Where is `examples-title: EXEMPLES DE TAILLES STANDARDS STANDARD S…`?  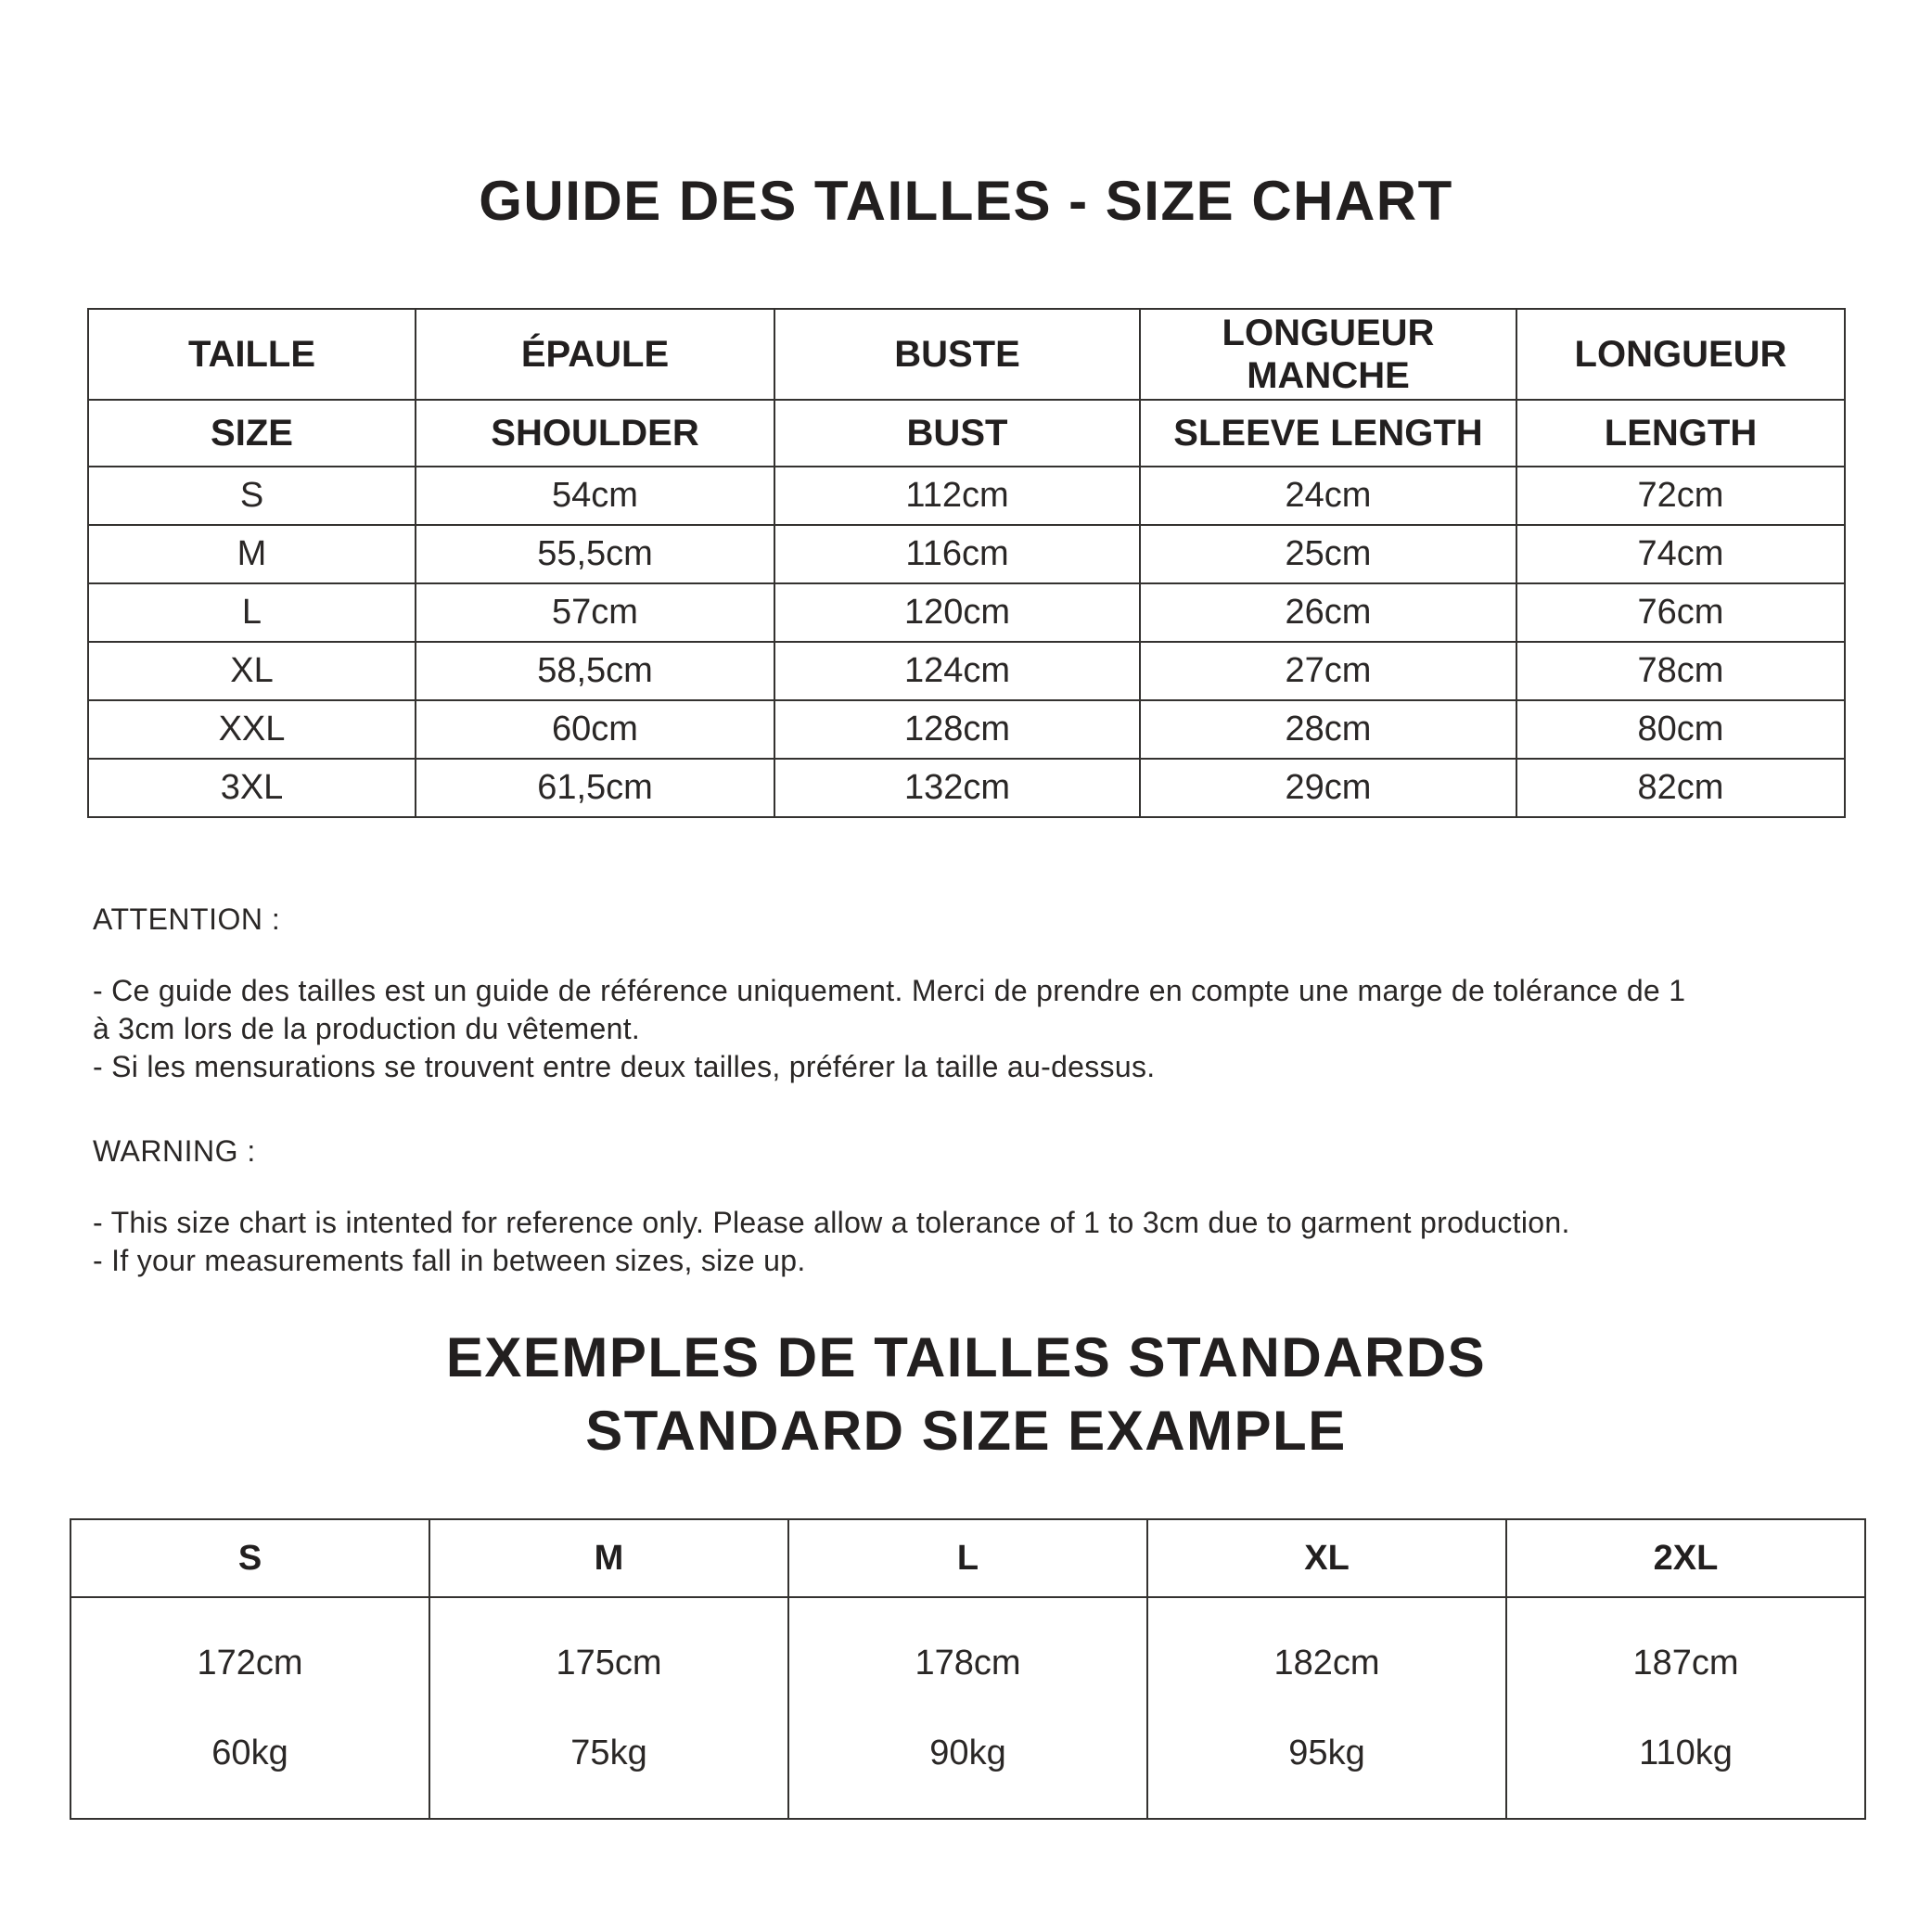
examples-title: EXEMPLES DE TAILLES STANDARDS STANDARD S… is located at coordinates (966, 1394).